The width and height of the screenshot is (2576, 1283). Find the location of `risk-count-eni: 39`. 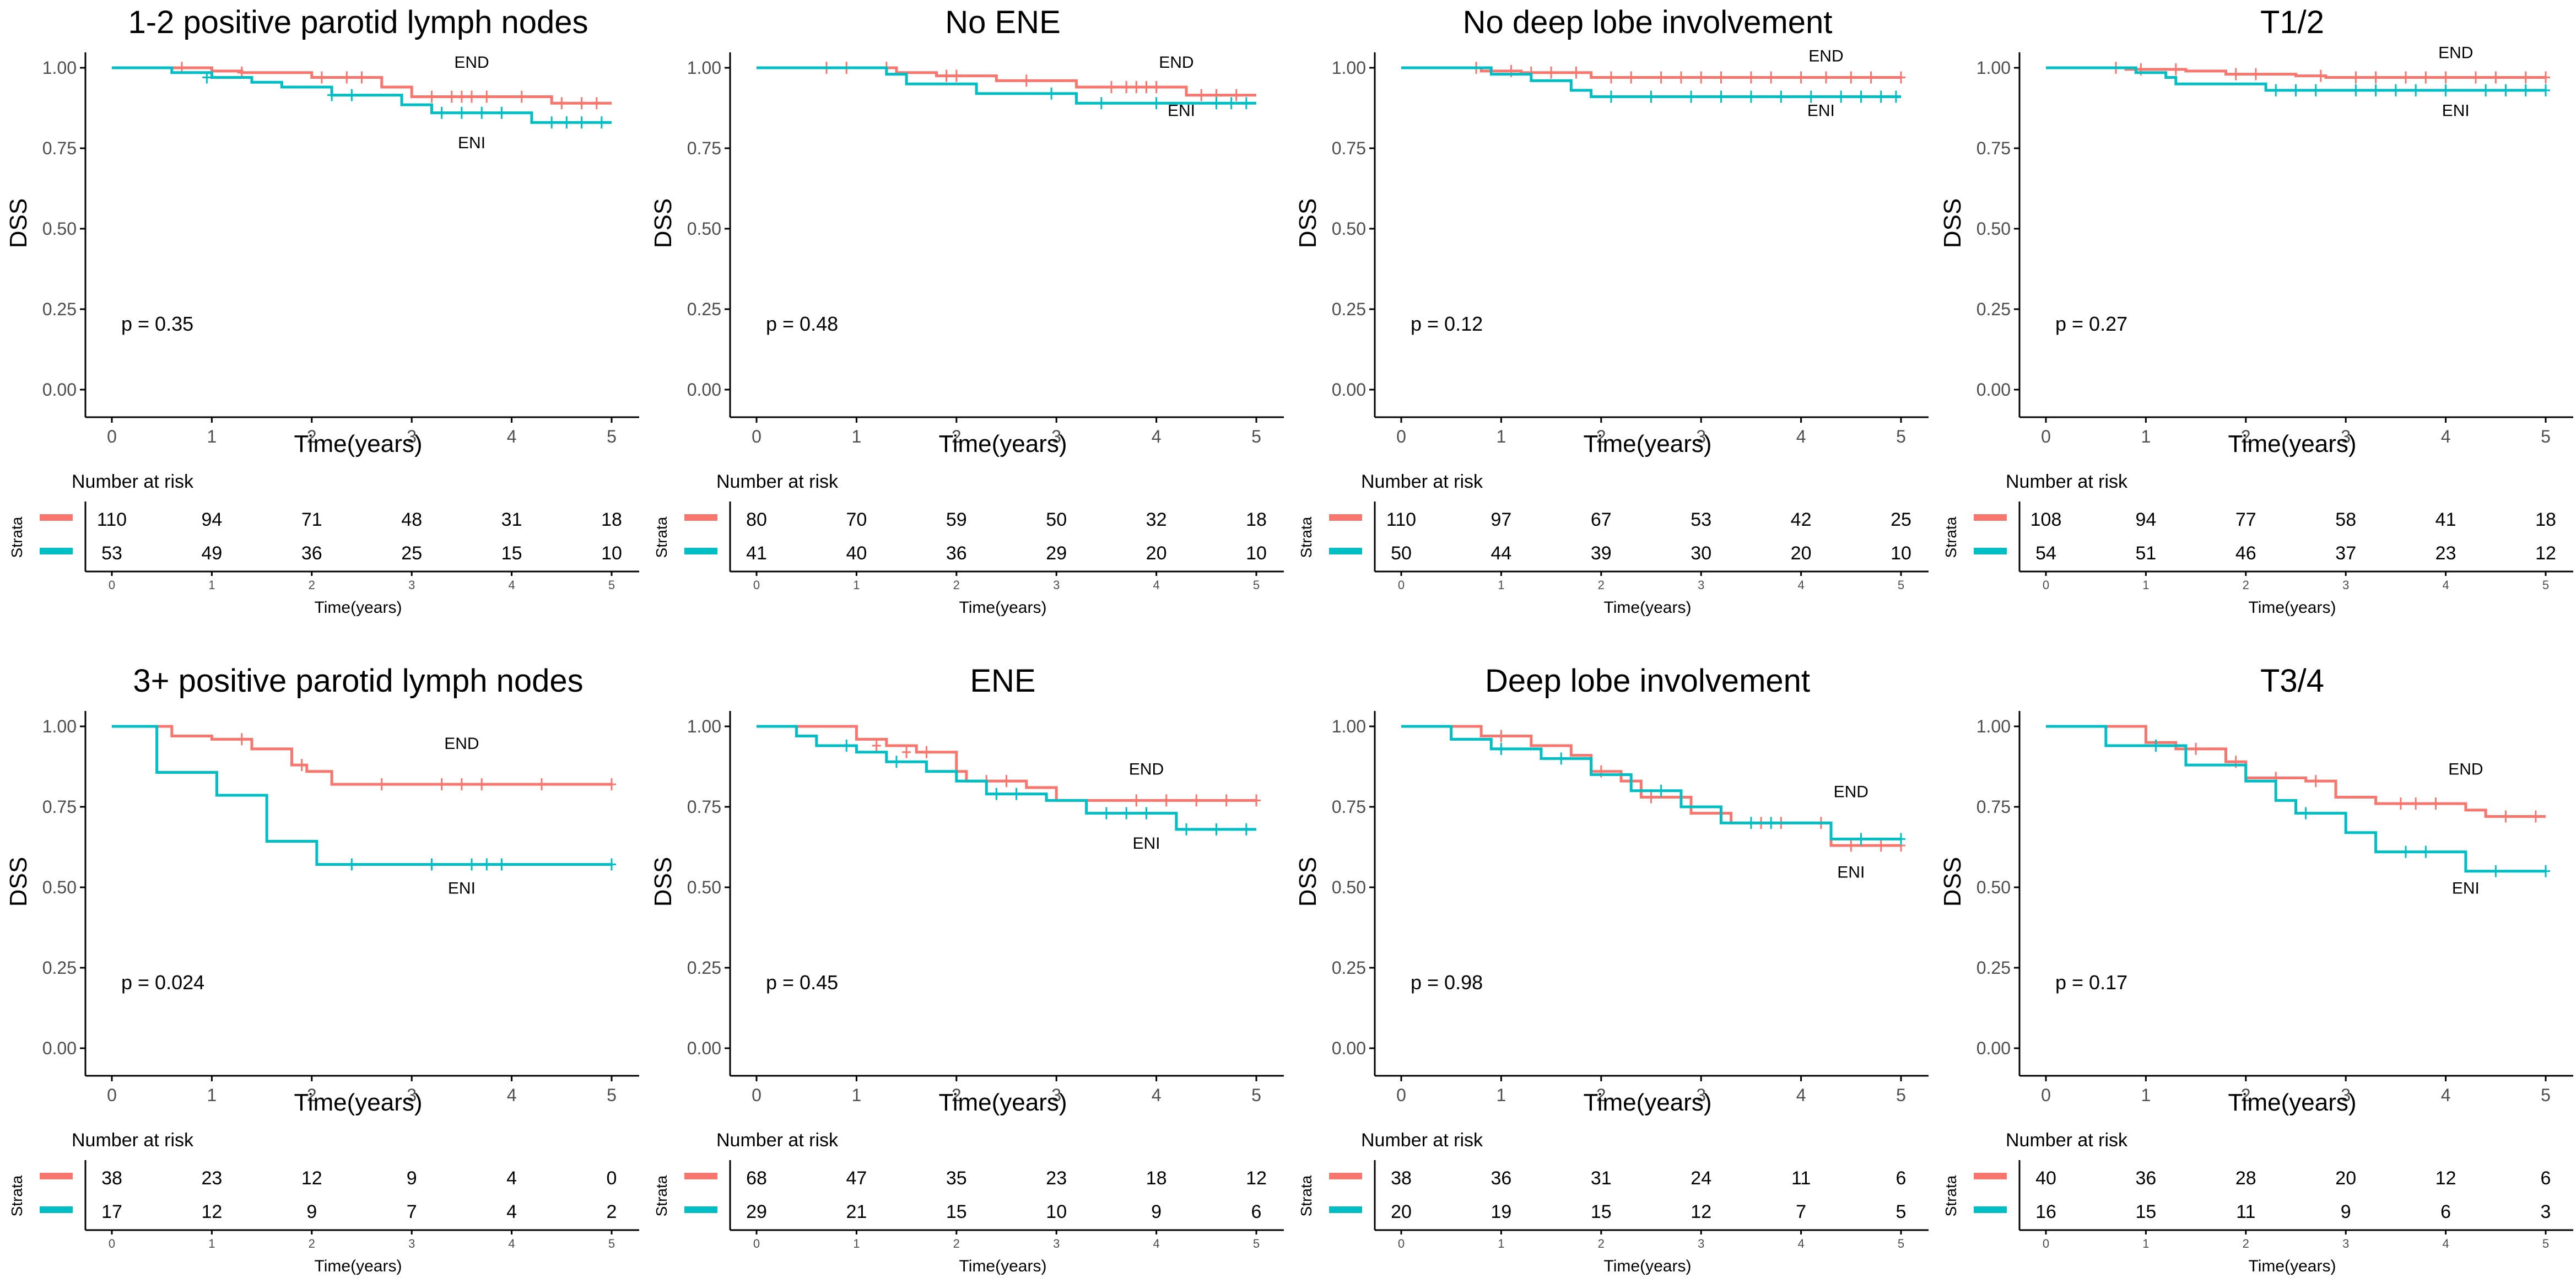

risk-count-eni: 39 is located at coordinates (1601, 554).